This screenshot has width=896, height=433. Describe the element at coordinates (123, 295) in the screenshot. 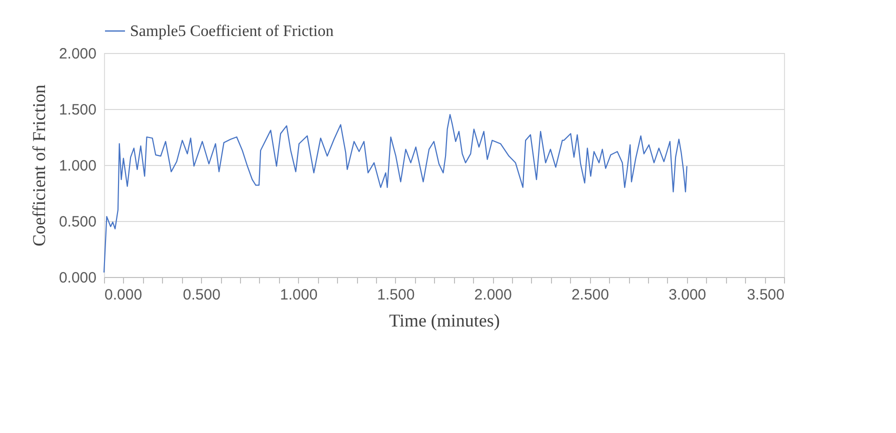

I see `x-tick-label: 0.000` at that location.